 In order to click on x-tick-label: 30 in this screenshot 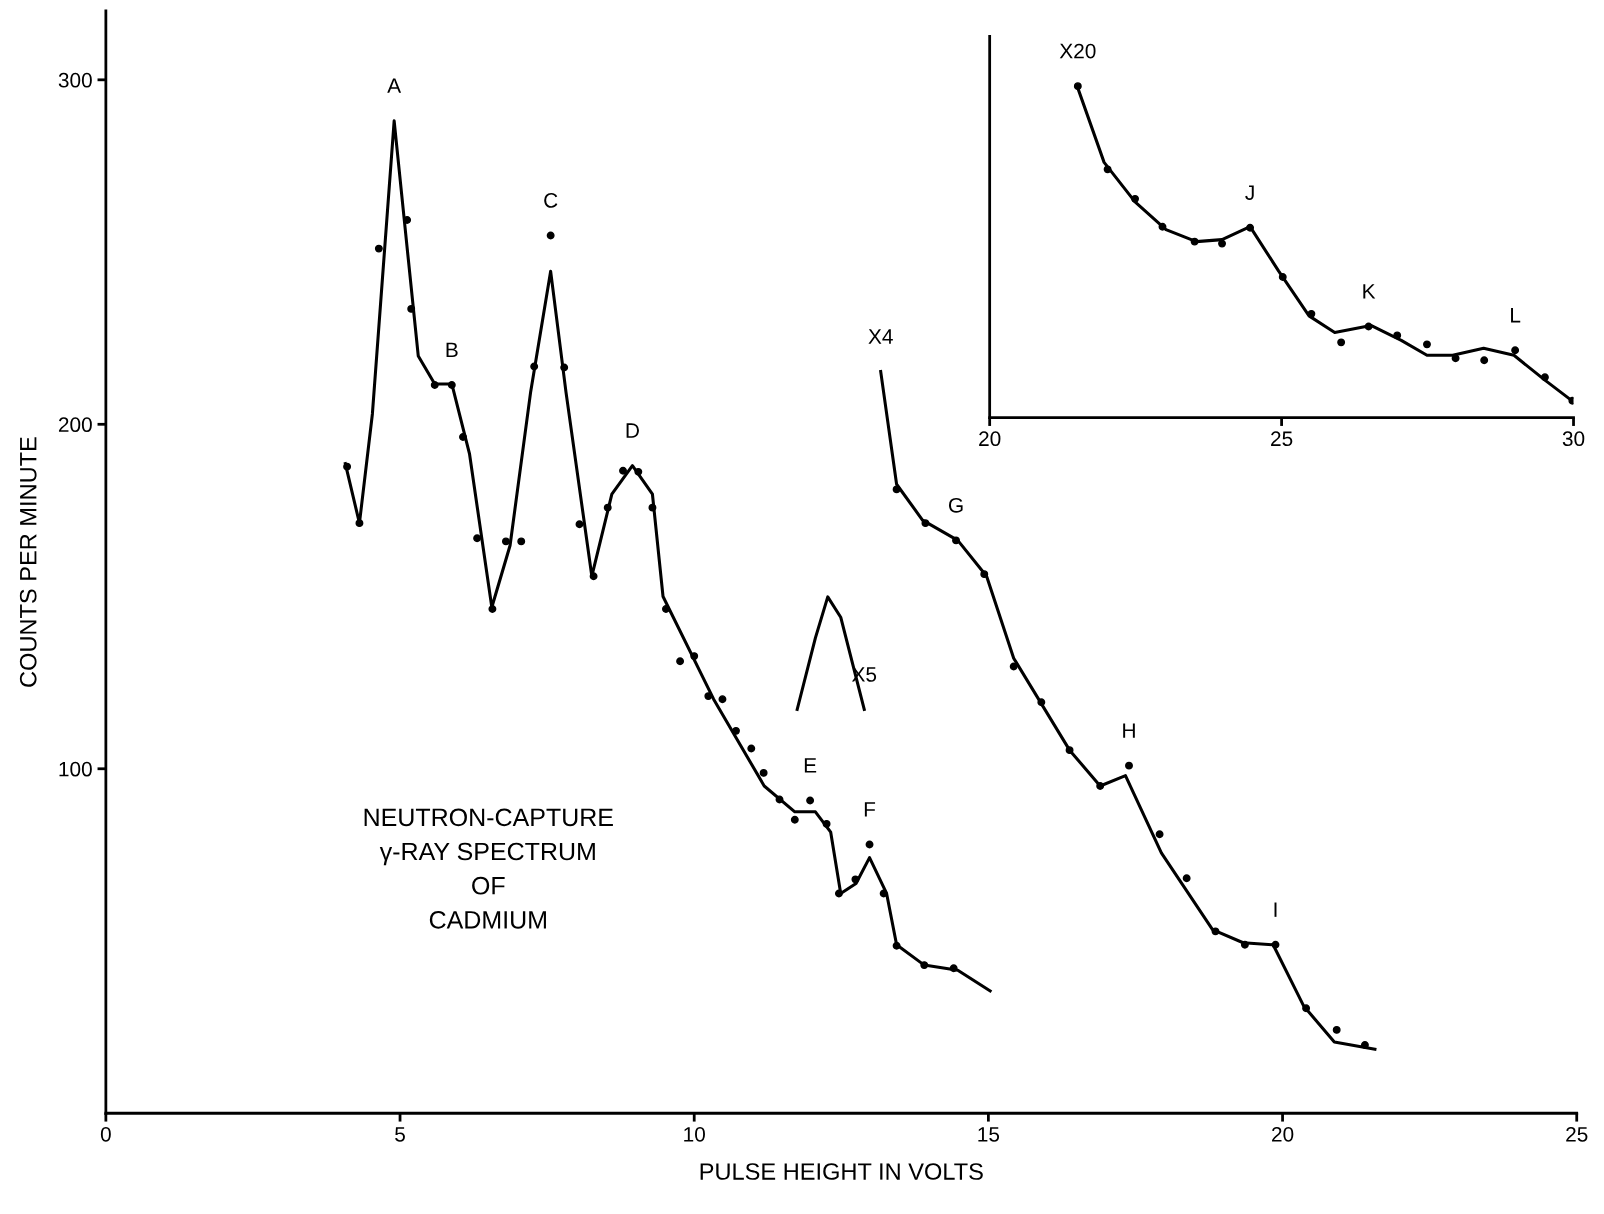, I will do `click(1573, 439)`.